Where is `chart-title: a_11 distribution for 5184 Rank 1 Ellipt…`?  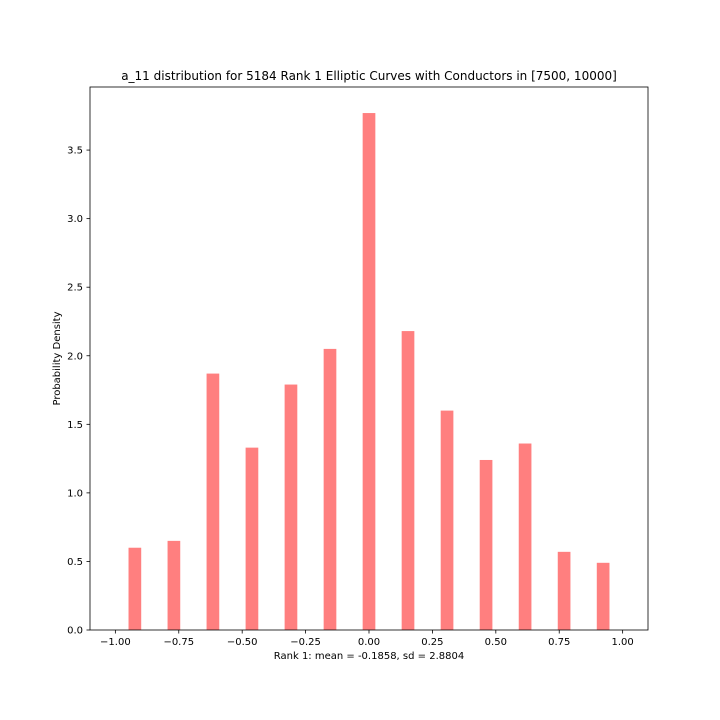
chart-title: a_11 distribution for 5184 Rank 1 Ellipt… is located at coordinates (369, 76).